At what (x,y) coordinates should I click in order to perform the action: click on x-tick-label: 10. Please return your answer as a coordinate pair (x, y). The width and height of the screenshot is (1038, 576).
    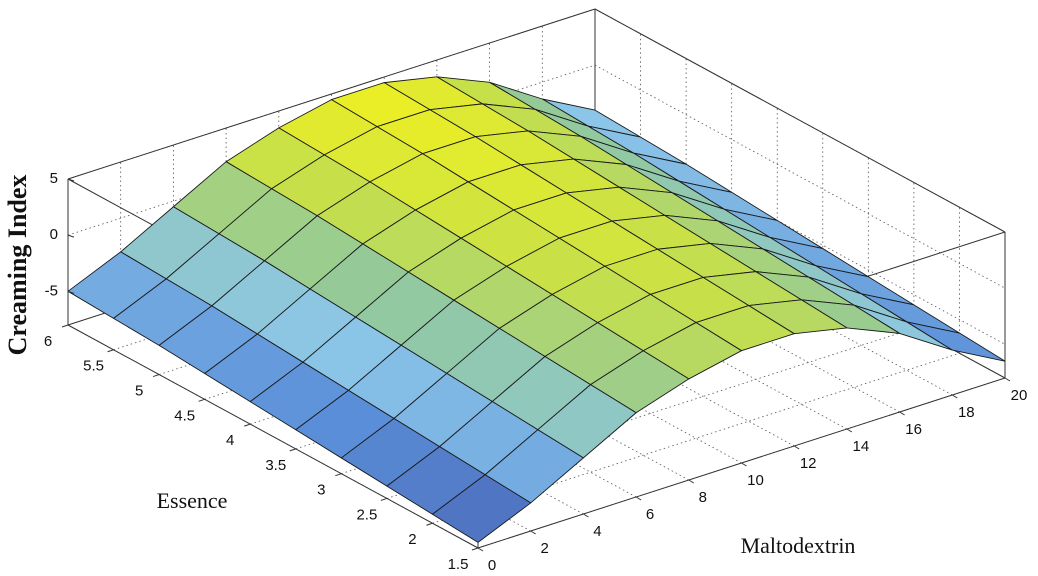
    Looking at the image, I should click on (755, 480).